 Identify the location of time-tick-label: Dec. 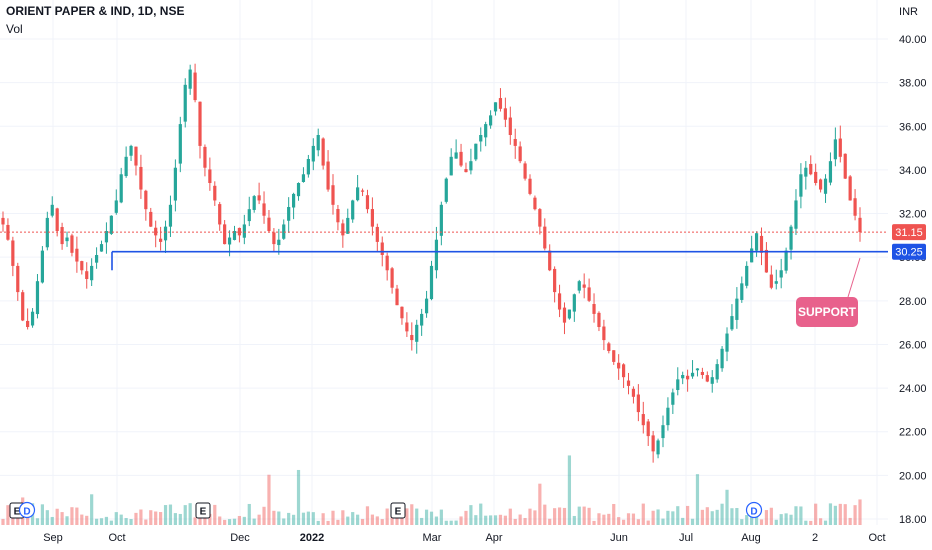
(240, 538).